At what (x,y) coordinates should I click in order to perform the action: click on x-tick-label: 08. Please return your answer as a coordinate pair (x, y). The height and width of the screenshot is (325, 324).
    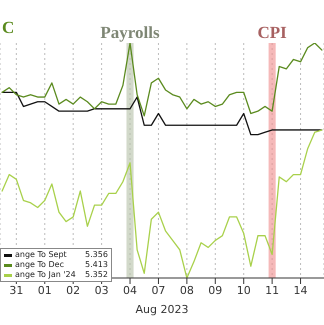
    Looking at the image, I should click on (187, 290).